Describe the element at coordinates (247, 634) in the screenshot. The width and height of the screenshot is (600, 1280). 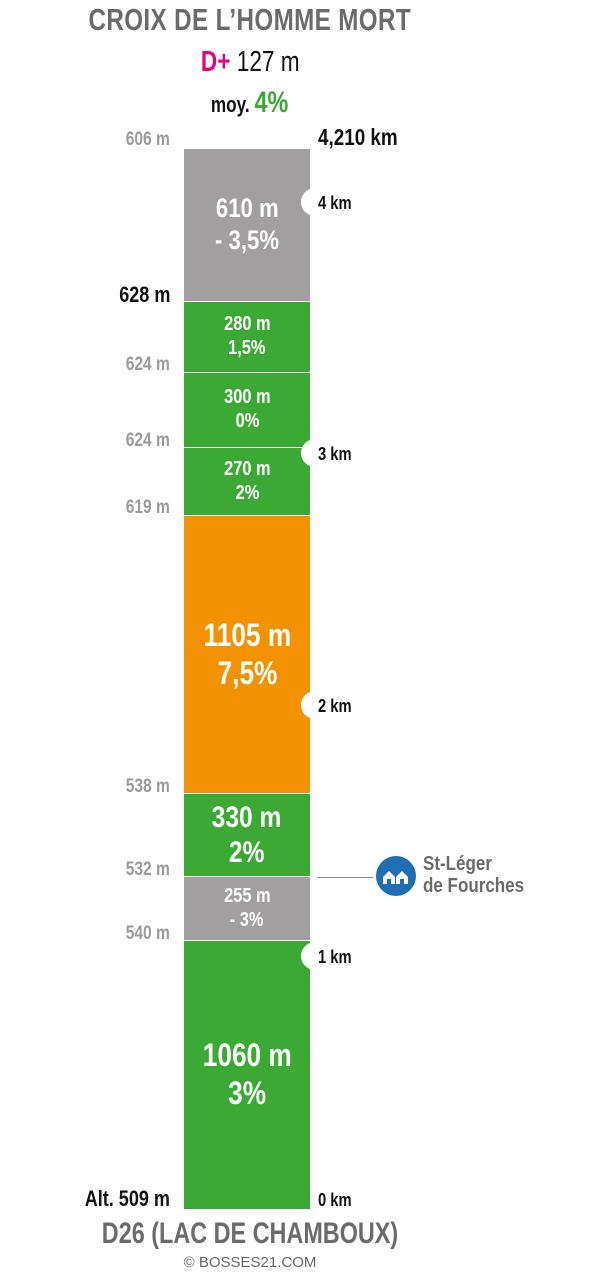
I see `segment-length: 1105 m` at that location.